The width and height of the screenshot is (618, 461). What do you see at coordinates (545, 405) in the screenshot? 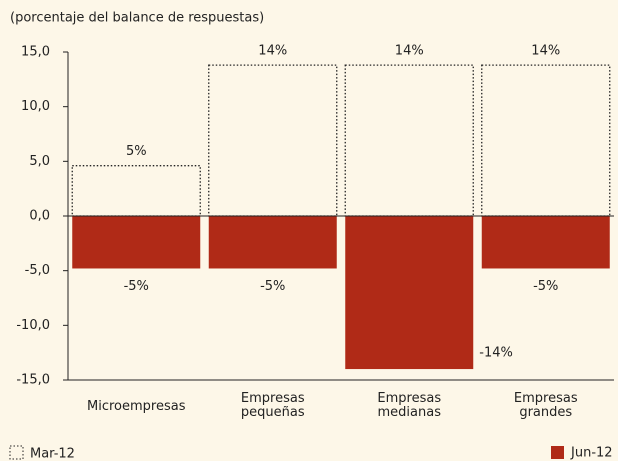
I see `x-tick-label: Empresas grandes` at bounding box center [545, 405].